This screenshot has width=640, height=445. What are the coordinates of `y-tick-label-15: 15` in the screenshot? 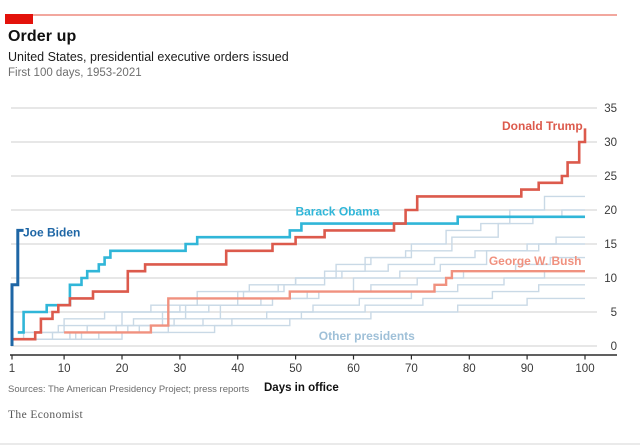 It's located at (610, 245).